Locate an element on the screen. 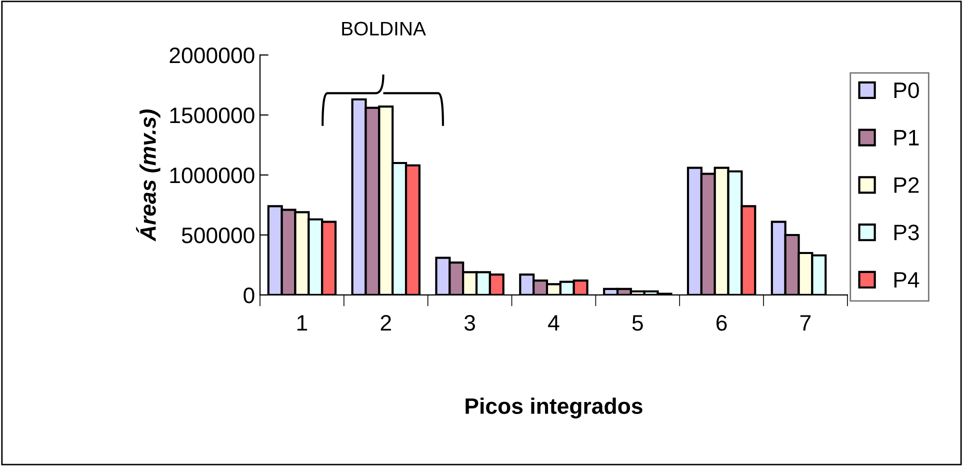  legend-label: P4 is located at coordinates (907, 280).